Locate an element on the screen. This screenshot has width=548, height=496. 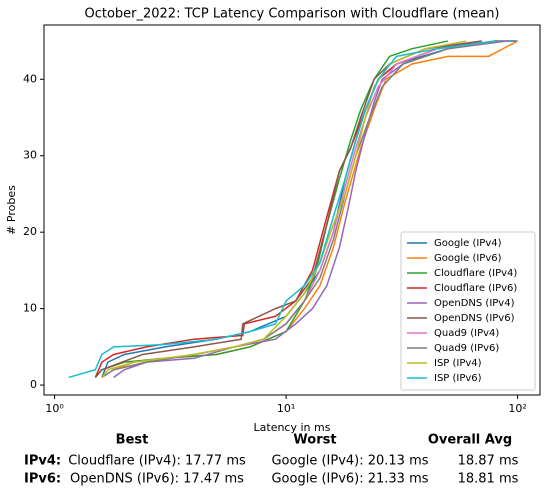
y-axis-label: # Probes is located at coordinates (11, 210).